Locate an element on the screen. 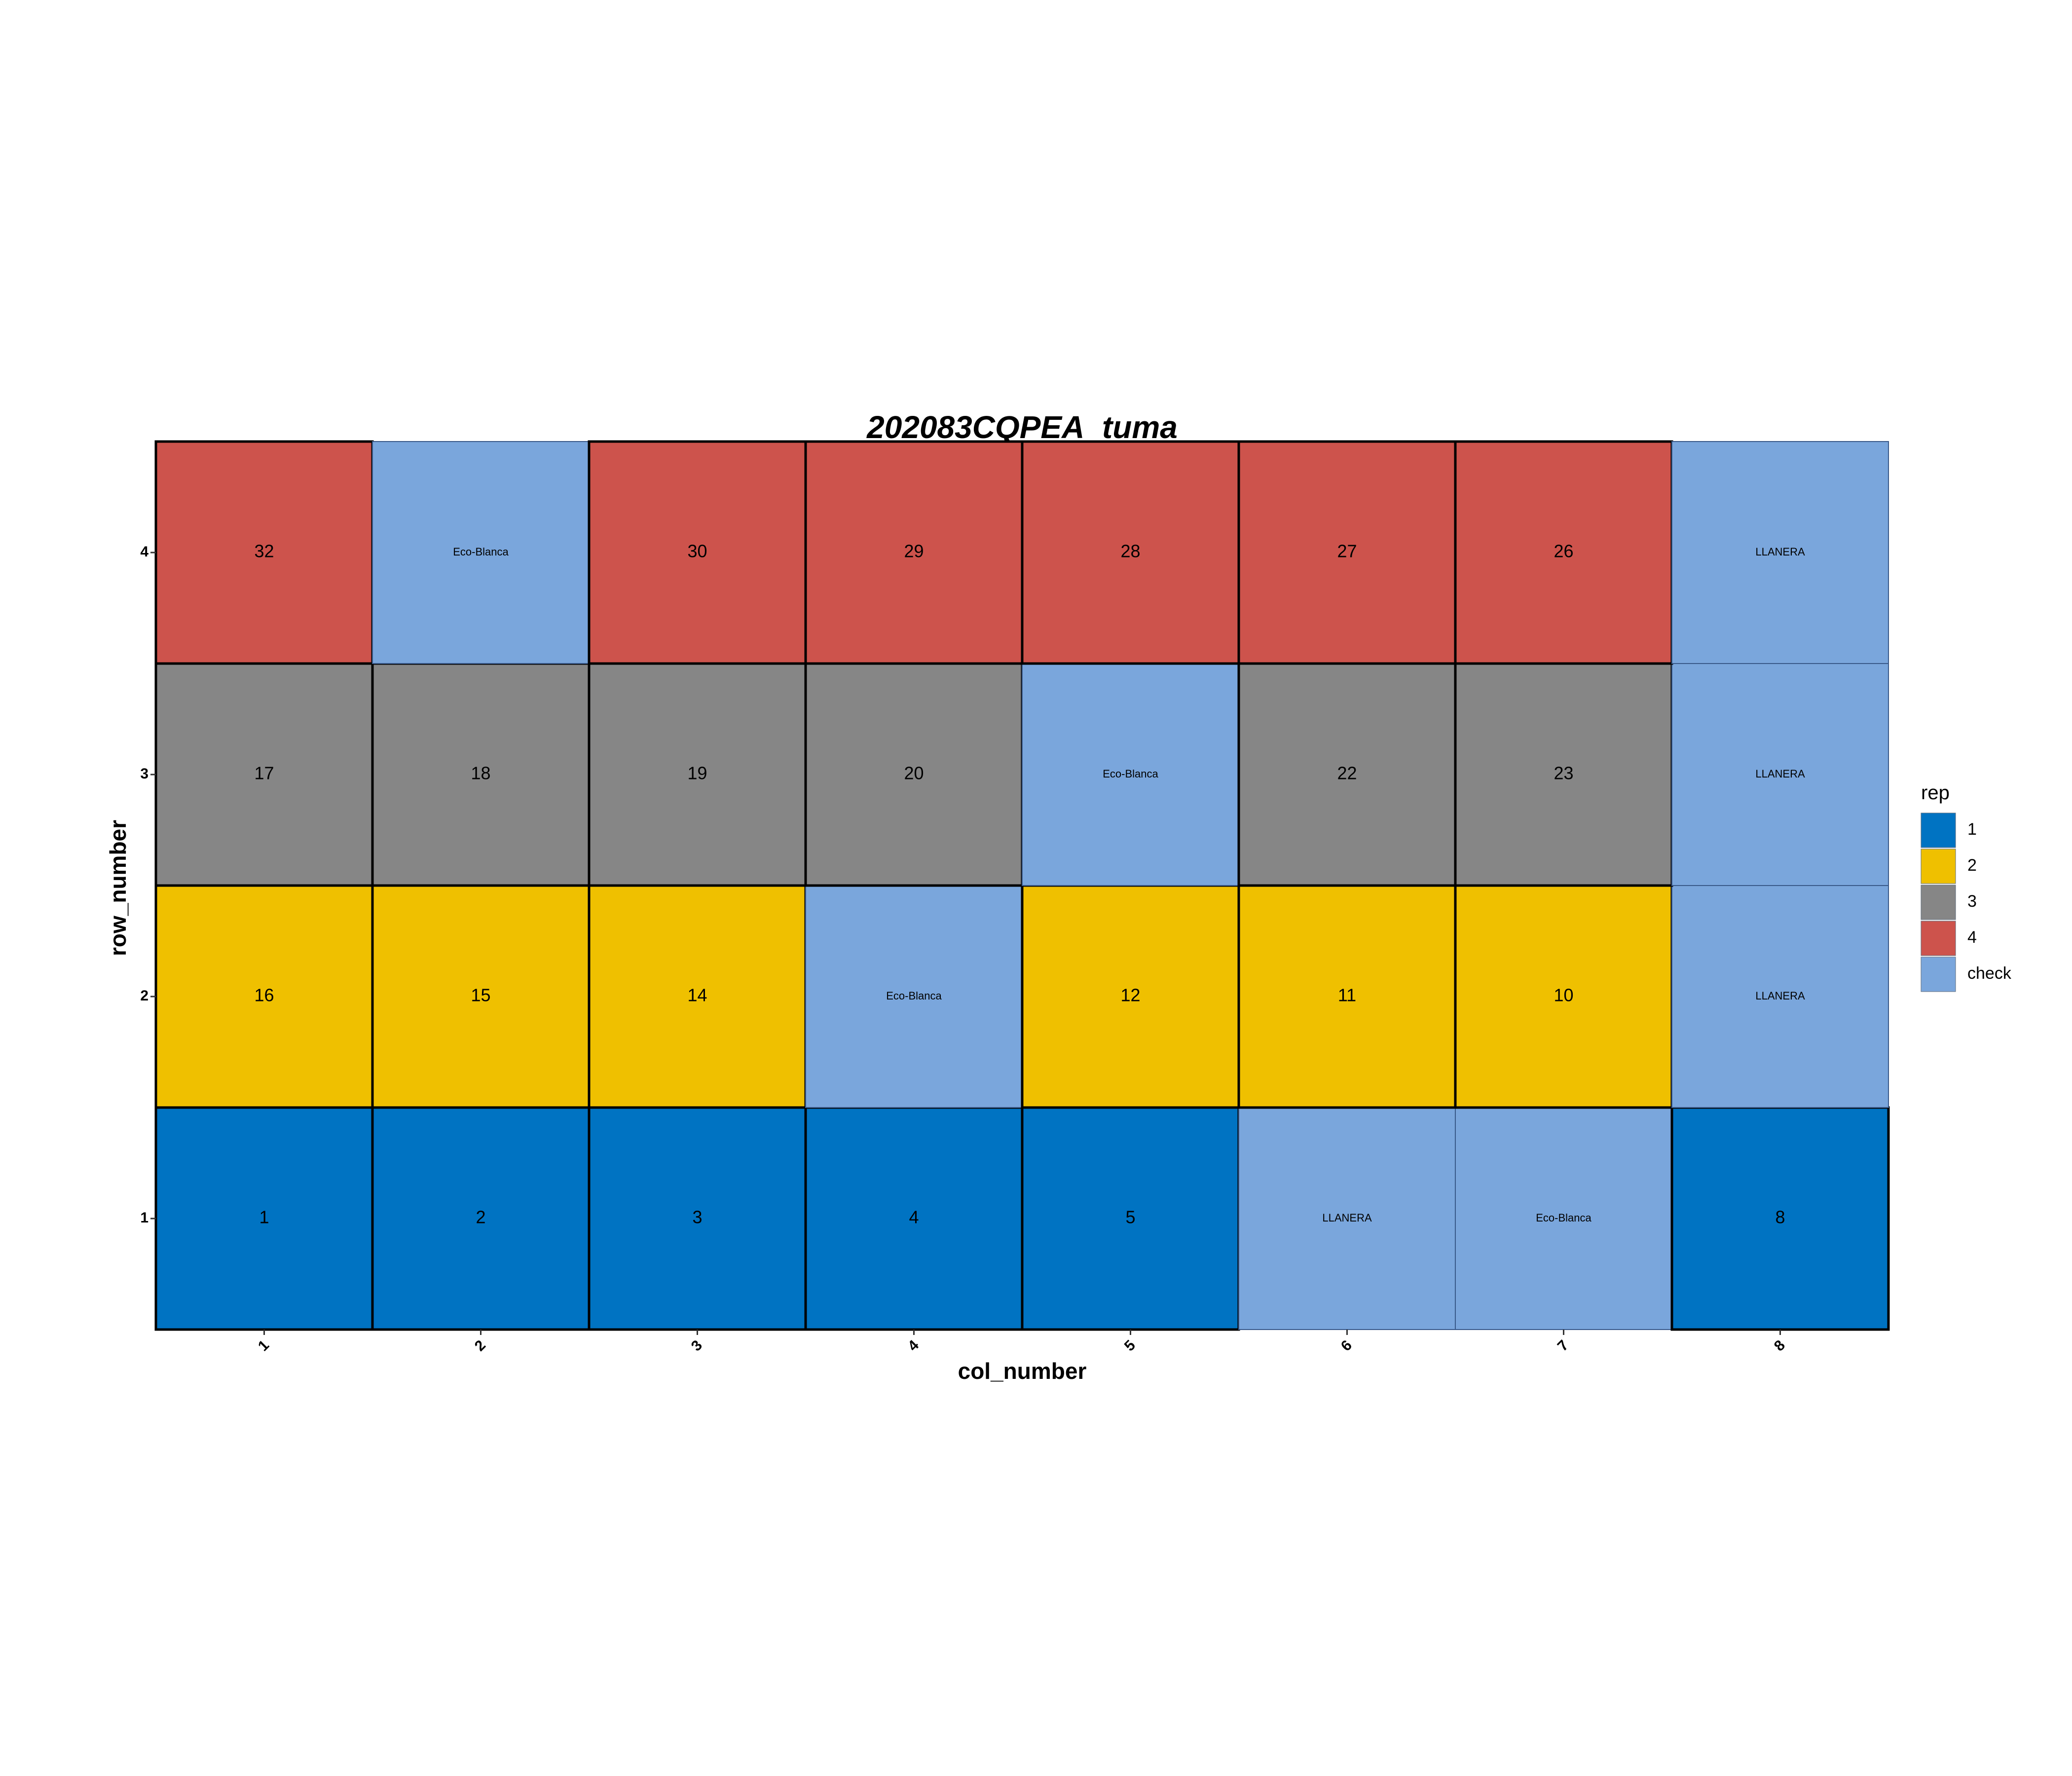  cell-label: 3 is located at coordinates (697, 1217).